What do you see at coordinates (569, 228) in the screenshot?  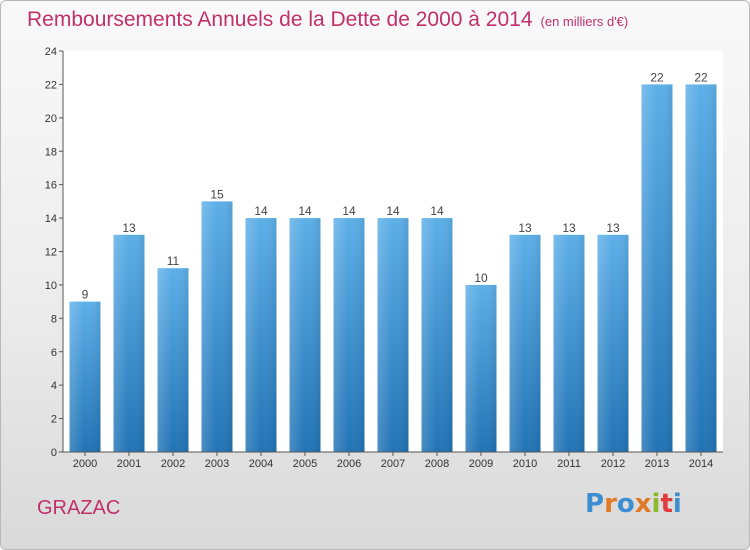 I see `data-label-2011: 13` at bounding box center [569, 228].